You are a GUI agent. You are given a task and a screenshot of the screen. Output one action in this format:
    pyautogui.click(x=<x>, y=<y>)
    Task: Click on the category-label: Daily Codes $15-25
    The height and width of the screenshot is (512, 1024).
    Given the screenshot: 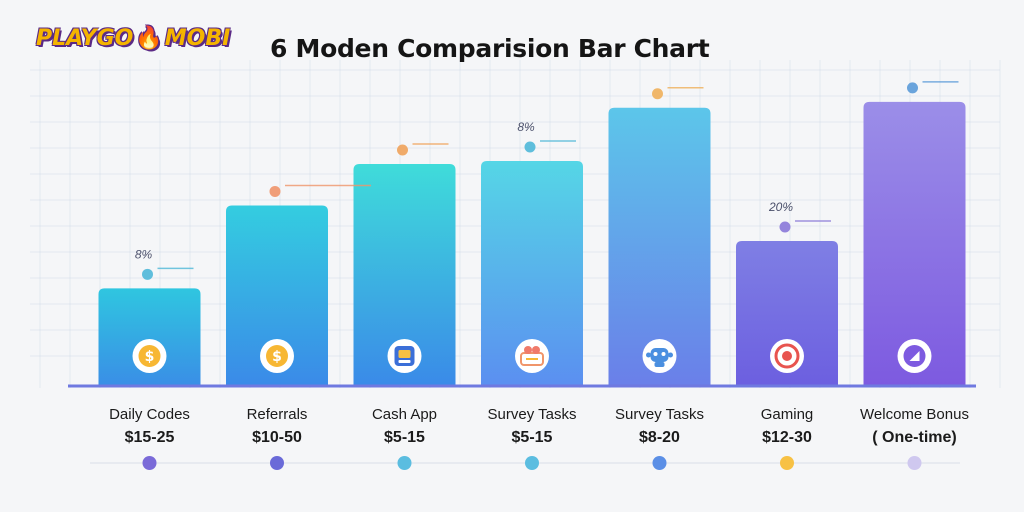 What is the action you would take?
    pyautogui.click(x=149, y=426)
    